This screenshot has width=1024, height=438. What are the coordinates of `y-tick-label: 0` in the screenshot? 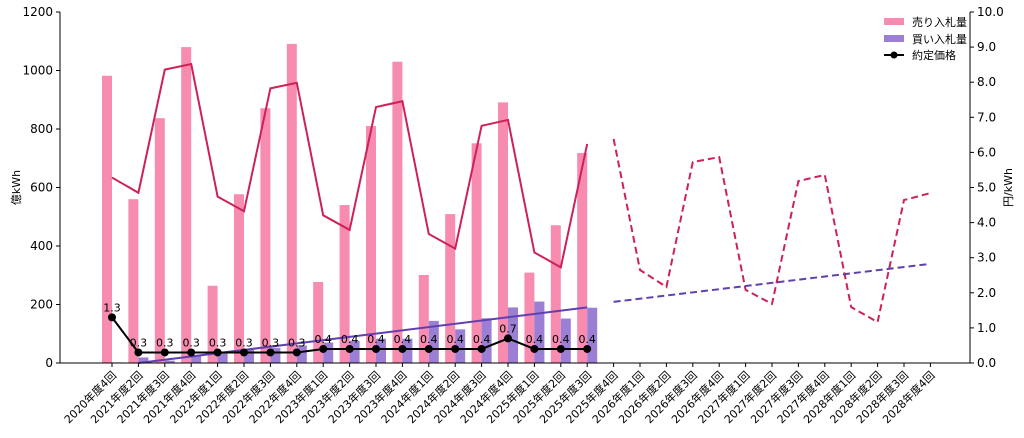 It's located at (49, 363).